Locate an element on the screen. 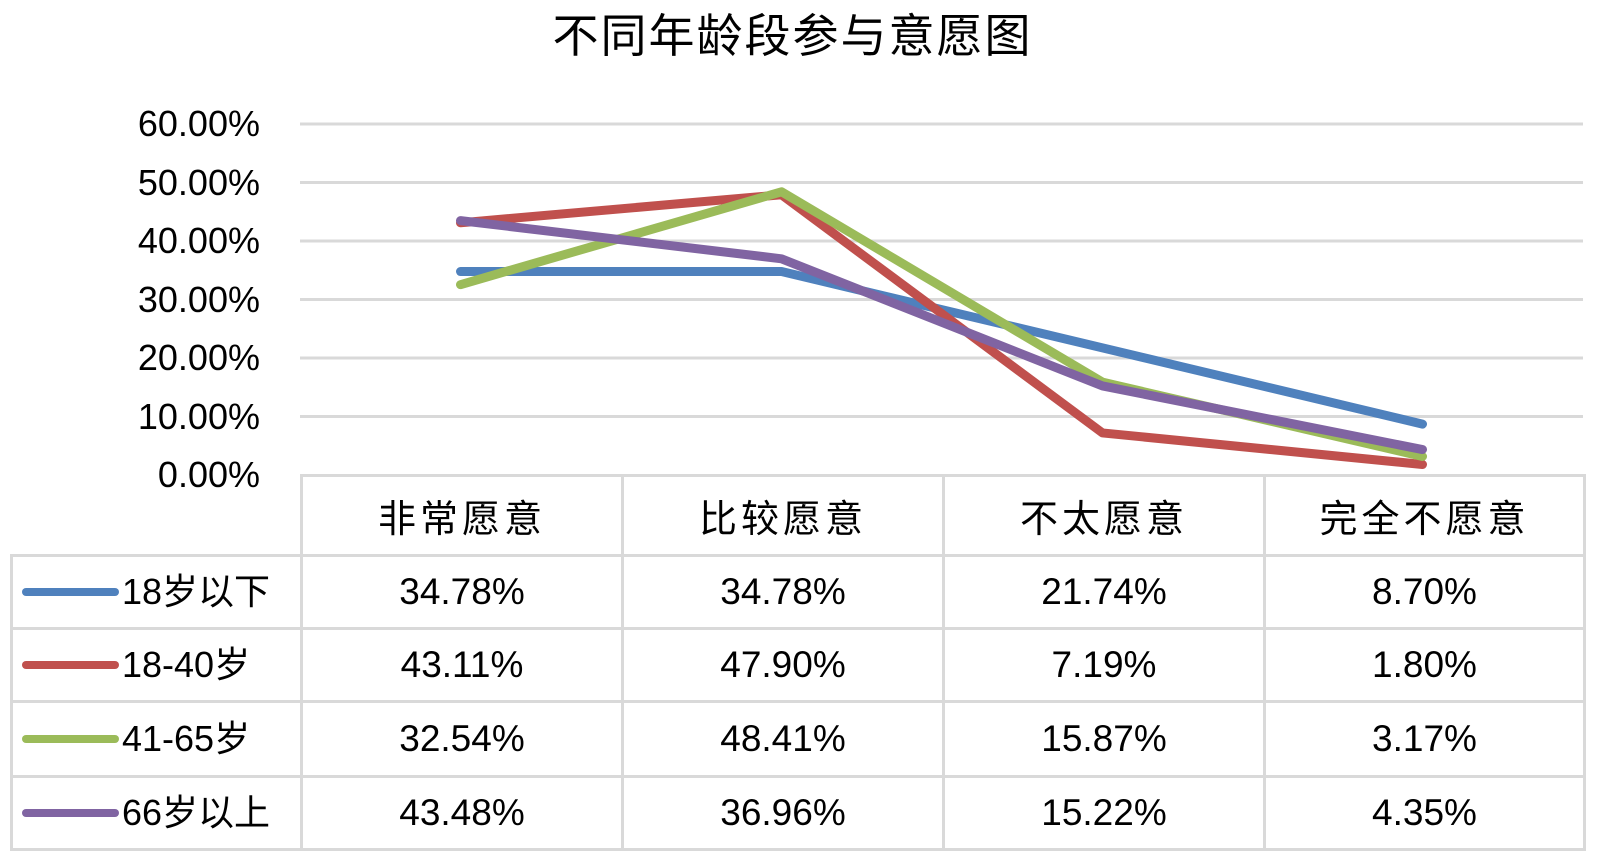  table-cell: 48.41% is located at coordinates (783, 739).